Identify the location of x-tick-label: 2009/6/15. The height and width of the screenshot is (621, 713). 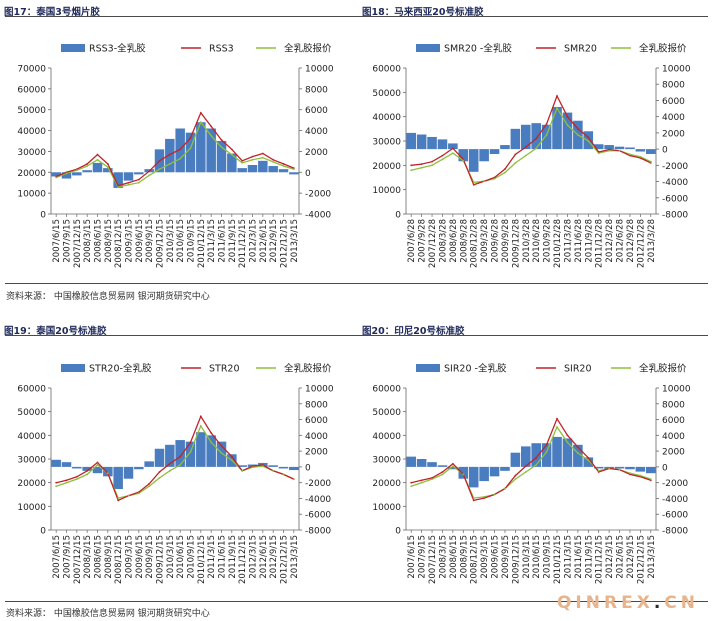
(496, 557).